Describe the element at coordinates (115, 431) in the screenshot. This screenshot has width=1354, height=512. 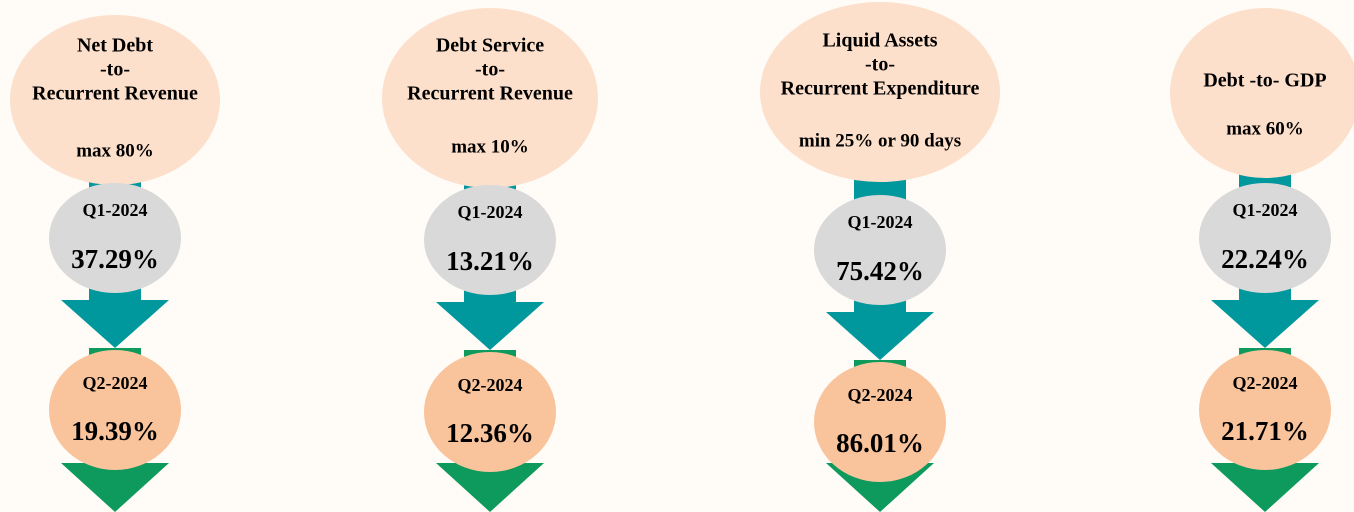
I see `q2-value: 19.39%` at that location.